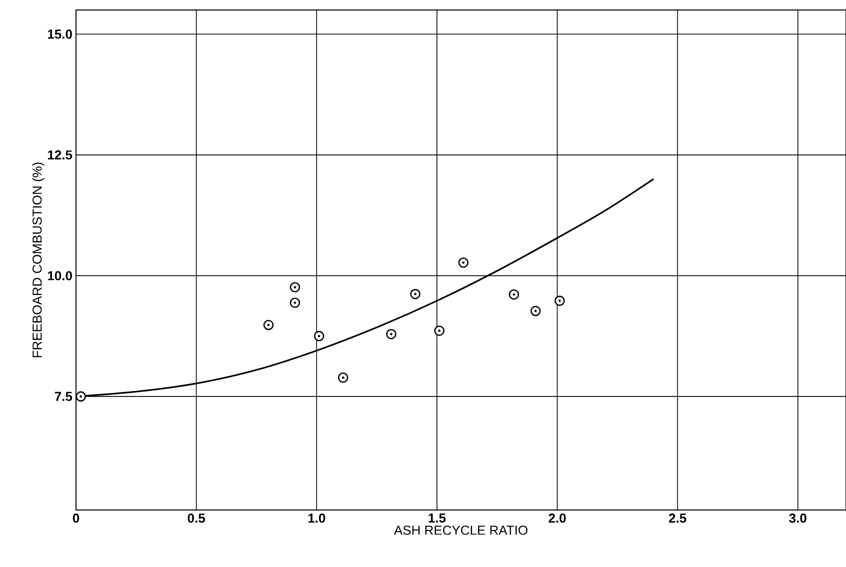  Describe the element at coordinates (317, 518) in the screenshot. I see `x-tick-label: 1.0` at that location.